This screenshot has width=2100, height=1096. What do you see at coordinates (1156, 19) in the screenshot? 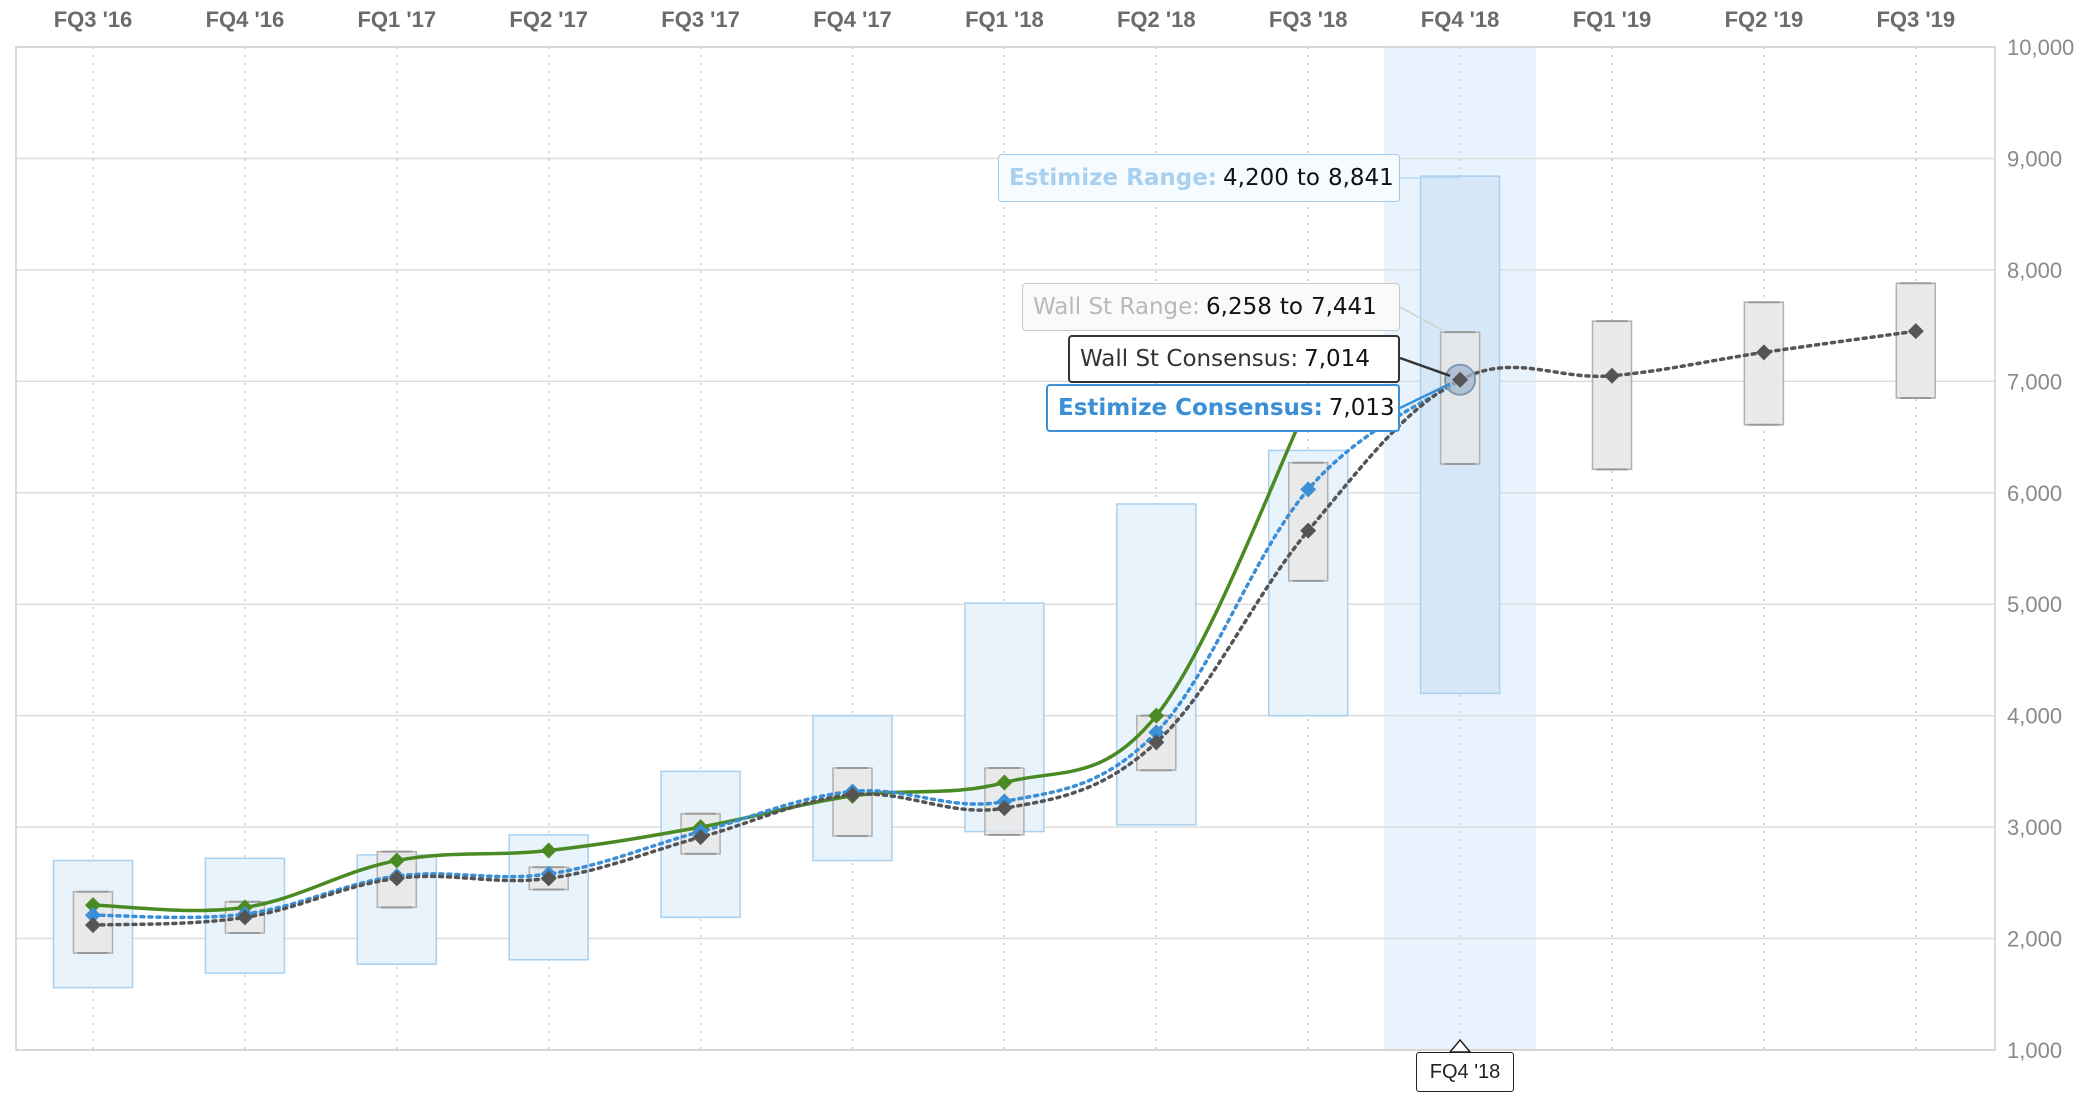
I see `x-tick-label: FQ2 '18` at bounding box center [1156, 19].